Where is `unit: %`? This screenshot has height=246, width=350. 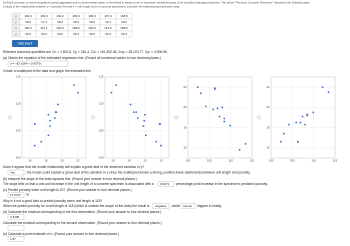
unit: % is located at coordinates (27, 195).